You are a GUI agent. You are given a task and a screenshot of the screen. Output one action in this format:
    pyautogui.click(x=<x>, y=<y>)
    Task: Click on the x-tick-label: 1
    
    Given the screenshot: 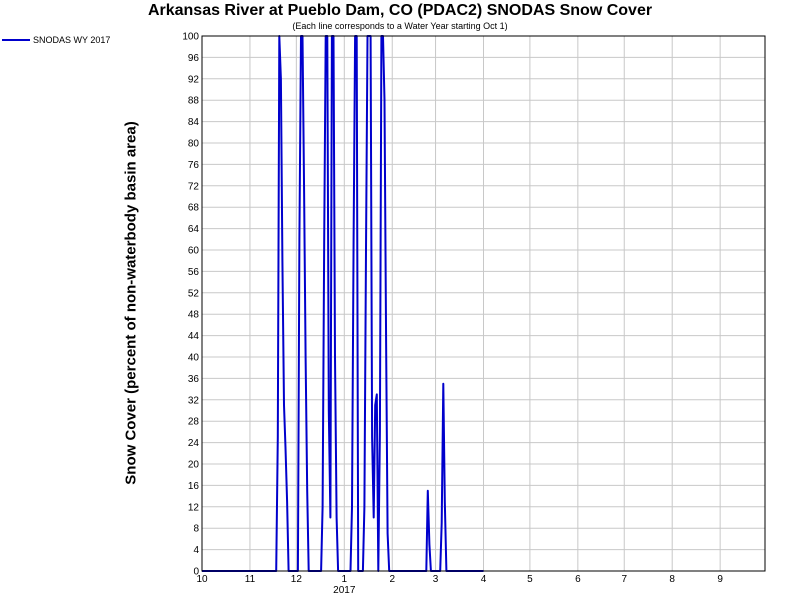 What is the action you would take?
    pyautogui.click(x=345, y=579)
    